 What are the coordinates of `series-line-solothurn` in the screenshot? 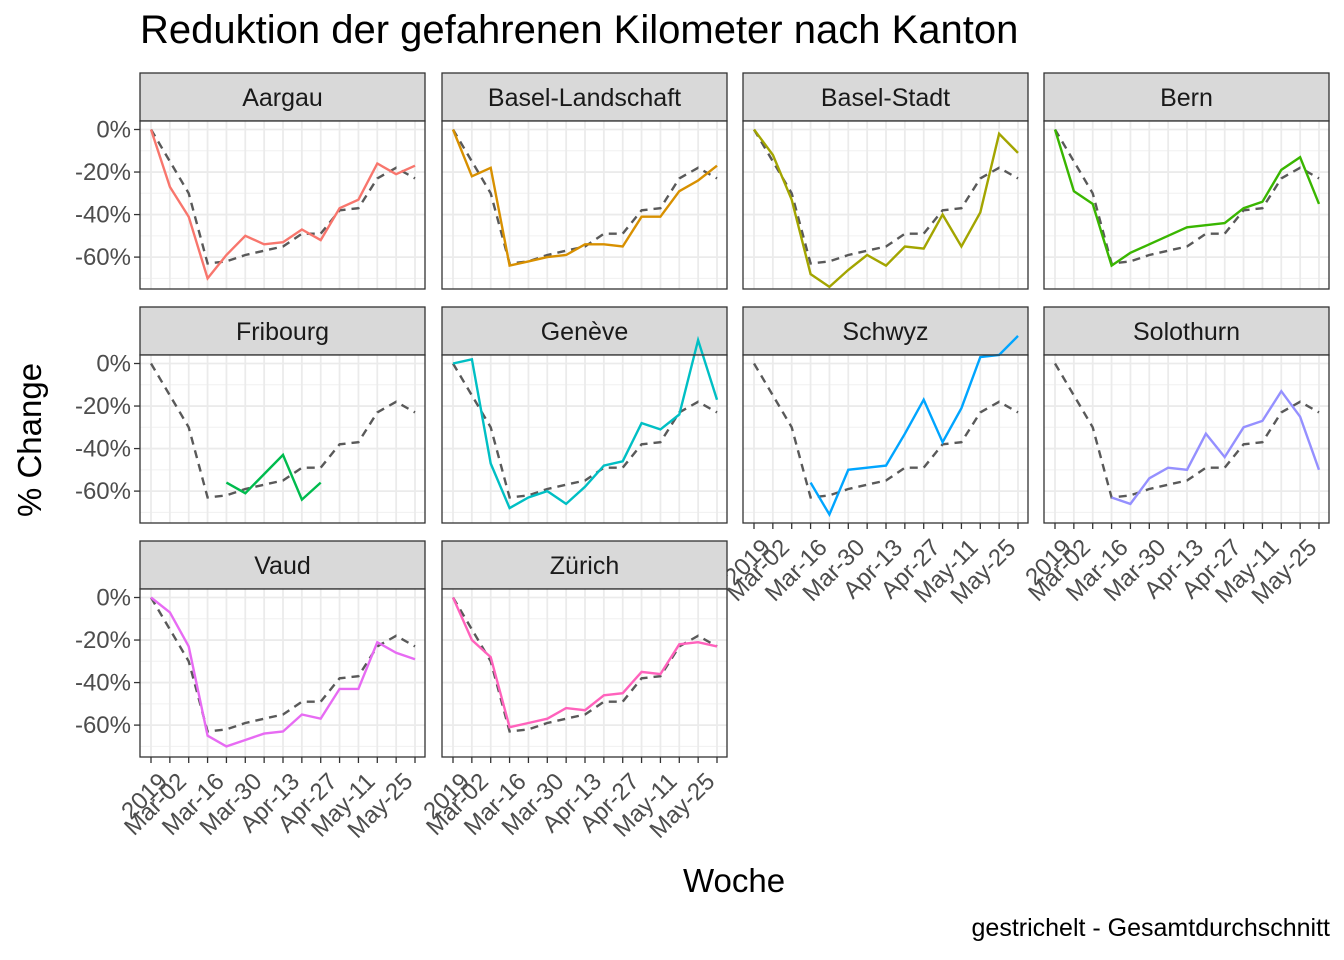 It's located at (1216, 447).